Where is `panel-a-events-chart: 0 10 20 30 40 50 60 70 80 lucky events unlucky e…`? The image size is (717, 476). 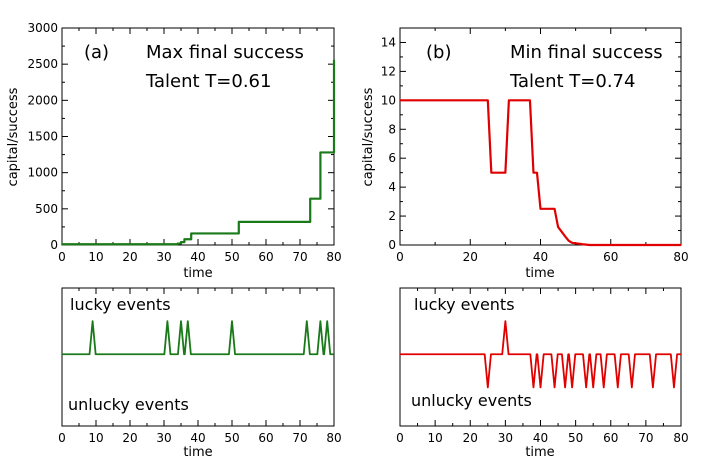
panel-a-events-chart: 0 10 20 30 40 50 60 70 80 lucky events unlucky e… is located at coordinates (200, 373).